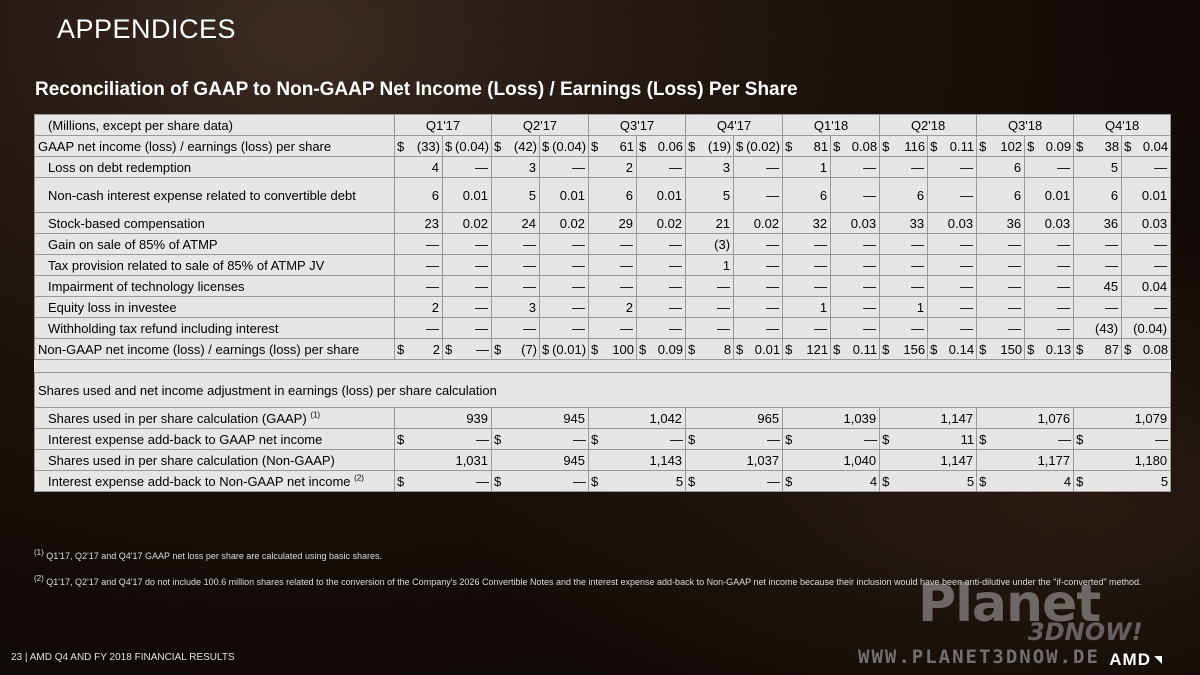 Image resolution: width=1200 pixels, height=675 pixels. Describe the element at coordinates (1025, 460) in the screenshot. I see `table-cell: 1,177` at that location.